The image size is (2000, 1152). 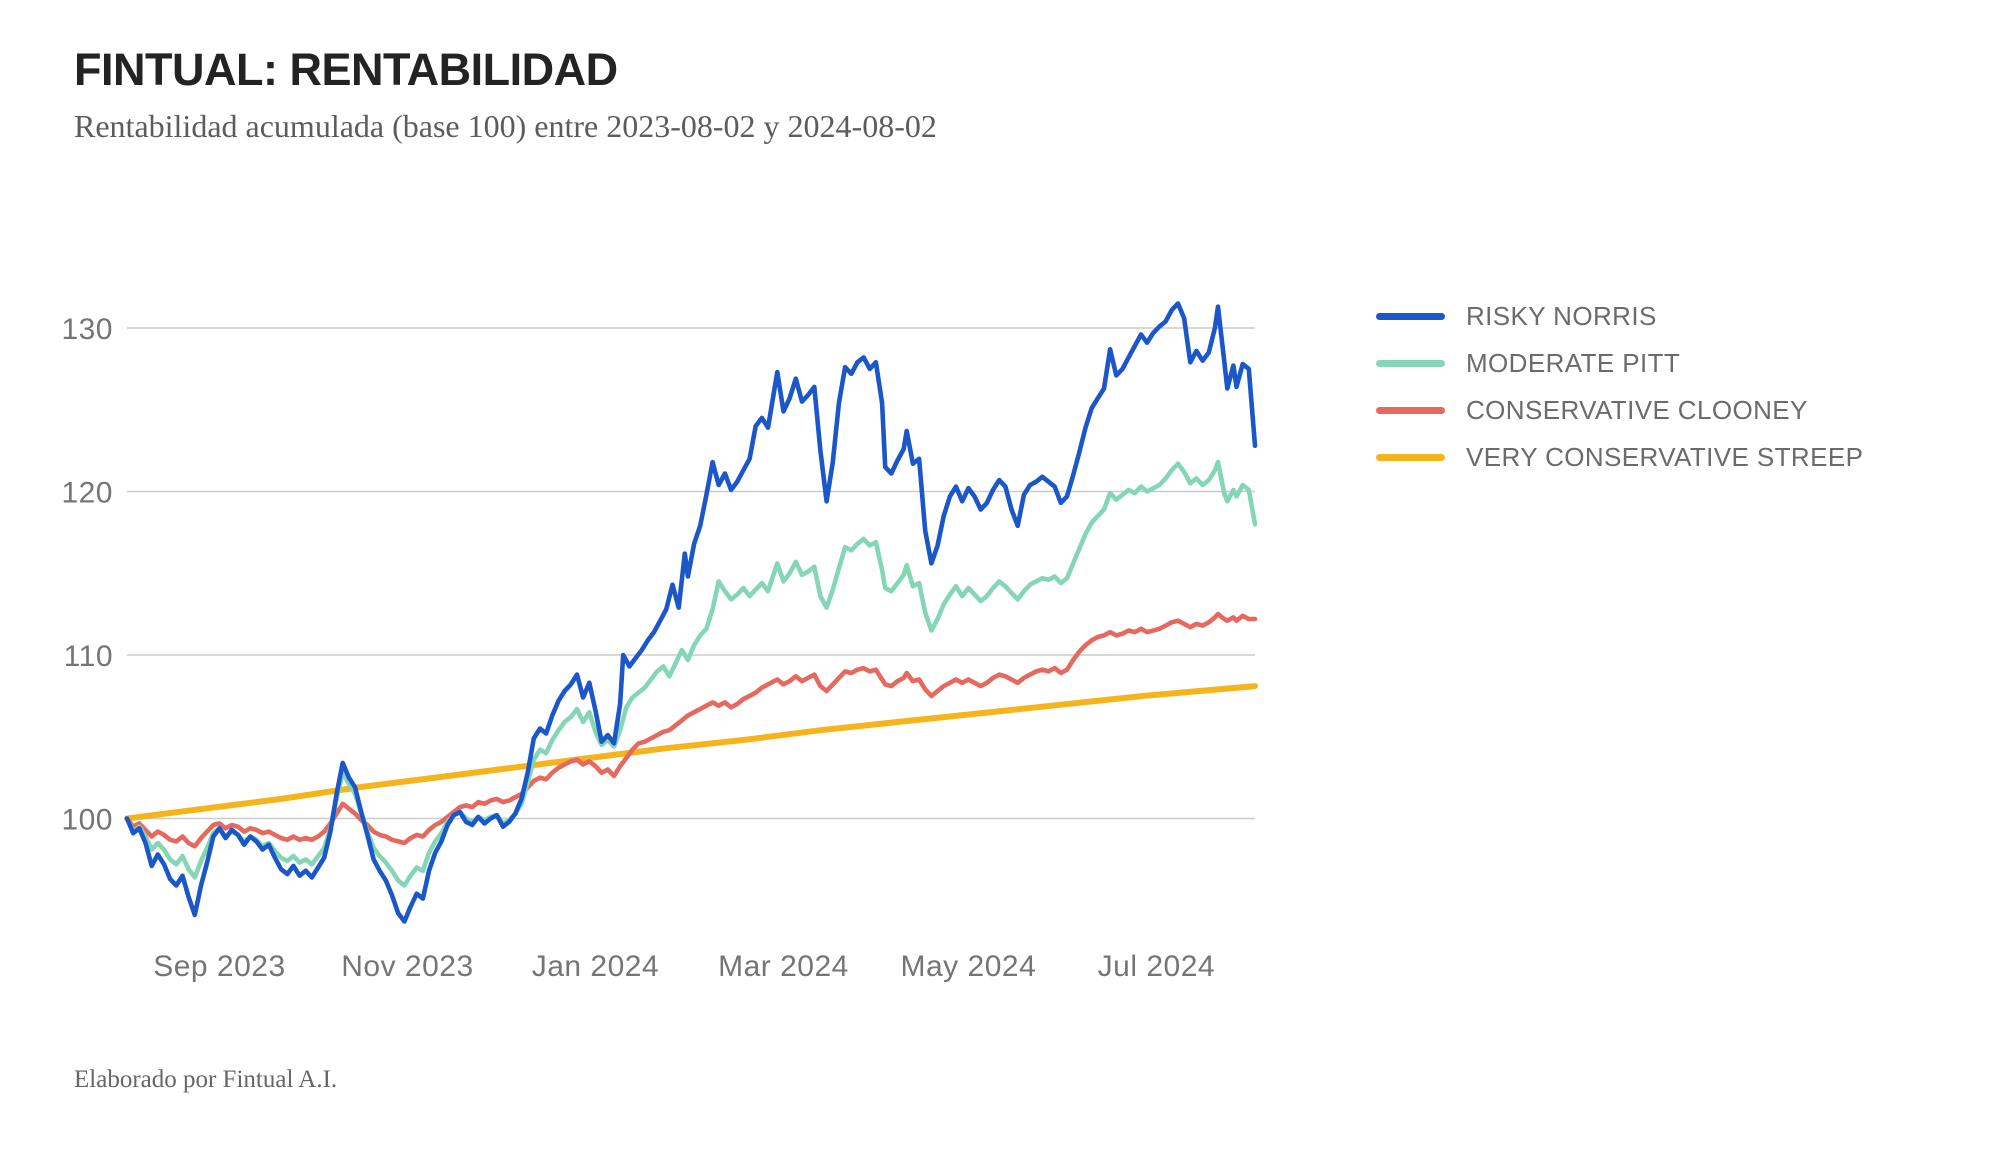 I want to click on legend-item: CONSERVATIVE CLOONEY, so click(x=1619, y=410).